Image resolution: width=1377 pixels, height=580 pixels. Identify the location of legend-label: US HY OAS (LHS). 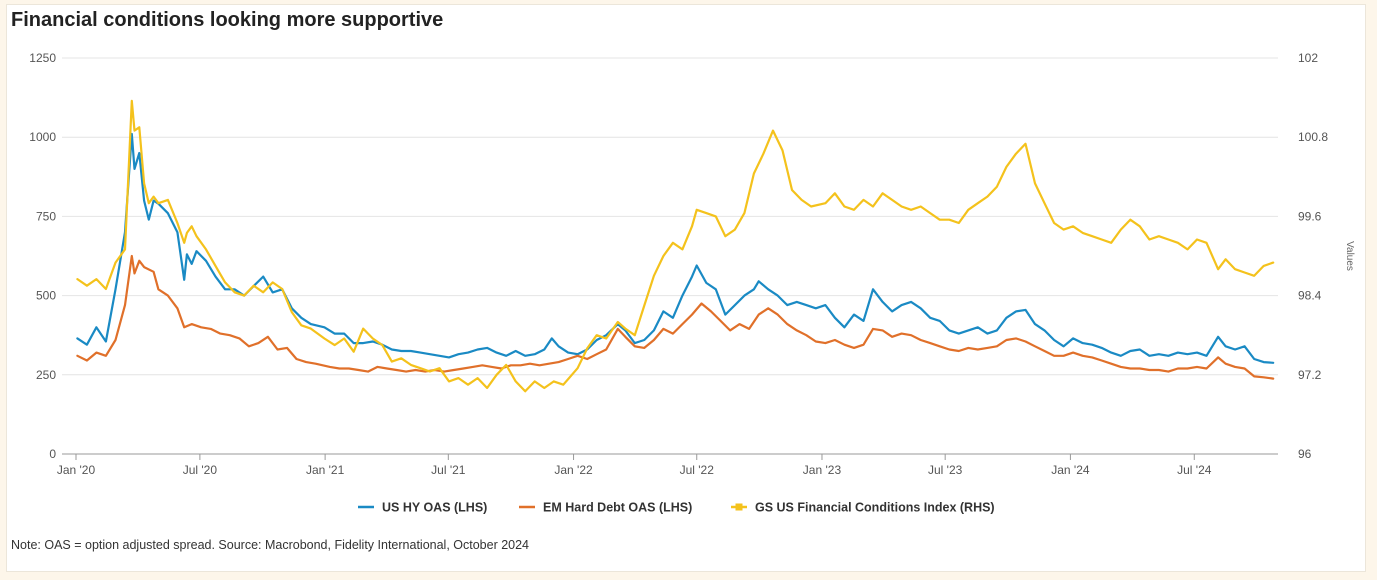
(434, 508).